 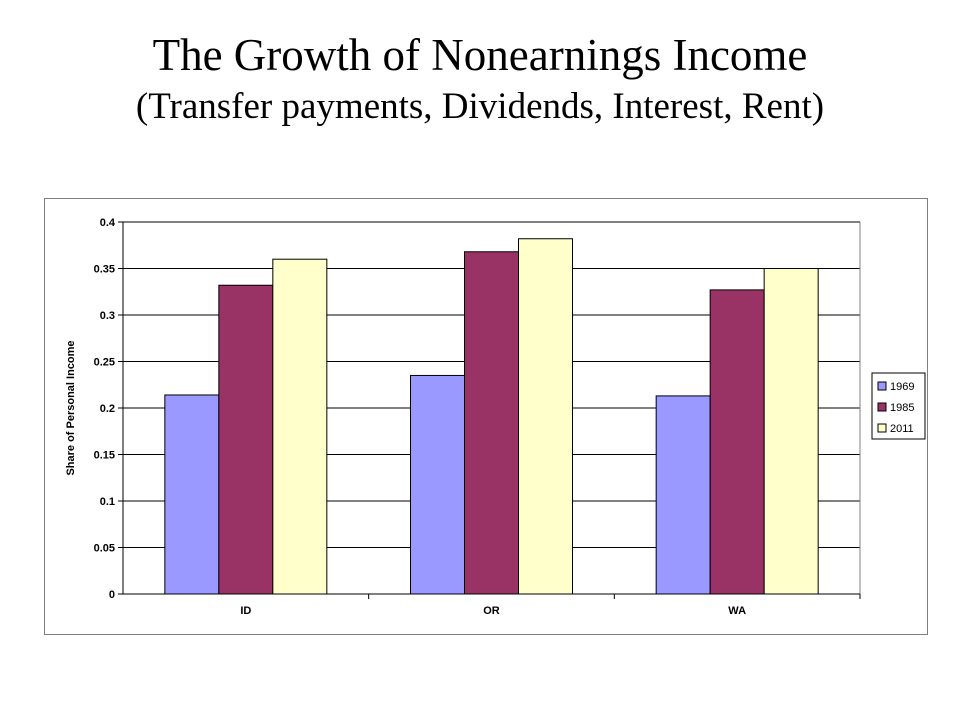 What do you see at coordinates (902, 387) in the screenshot?
I see `legend-label: 1969` at bounding box center [902, 387].